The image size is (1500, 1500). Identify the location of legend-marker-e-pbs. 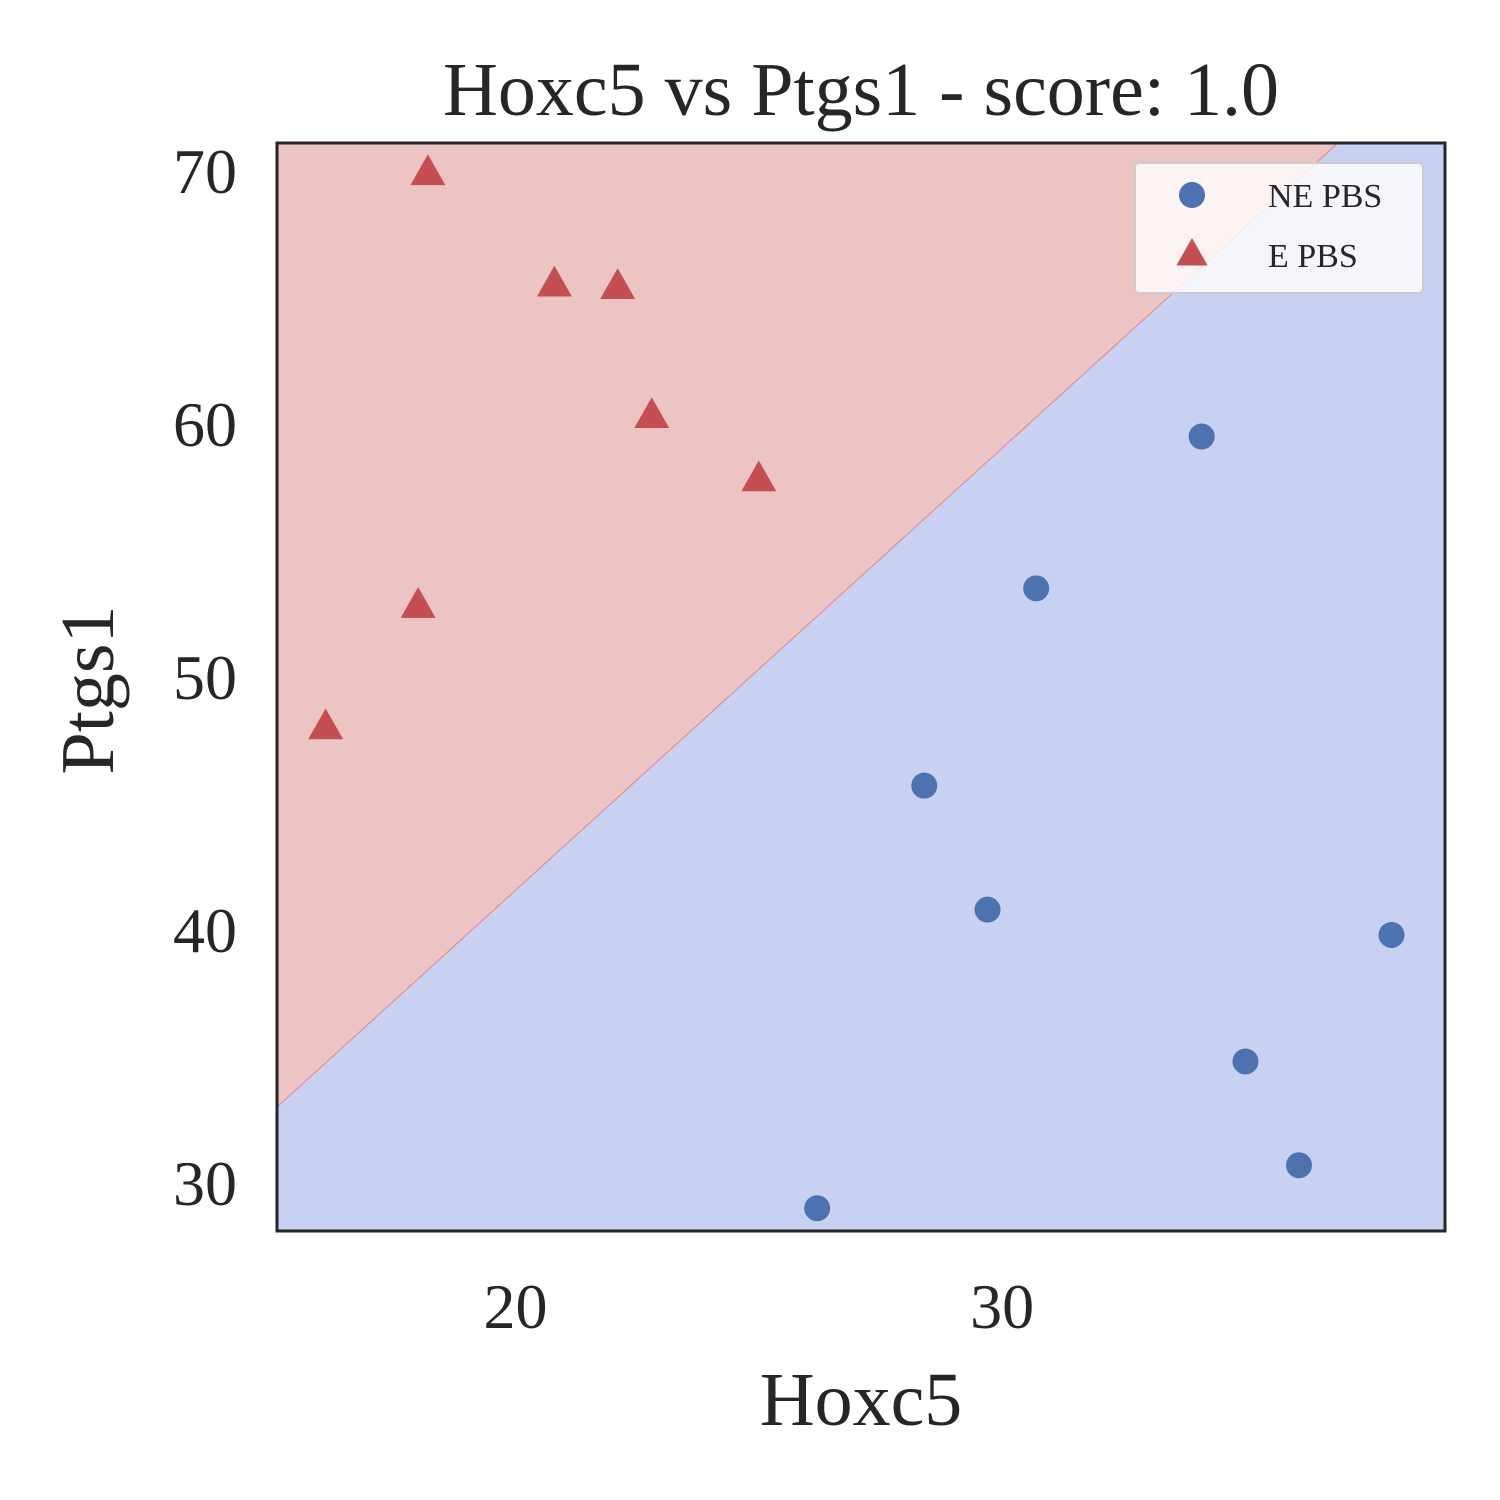
(1192, 252).